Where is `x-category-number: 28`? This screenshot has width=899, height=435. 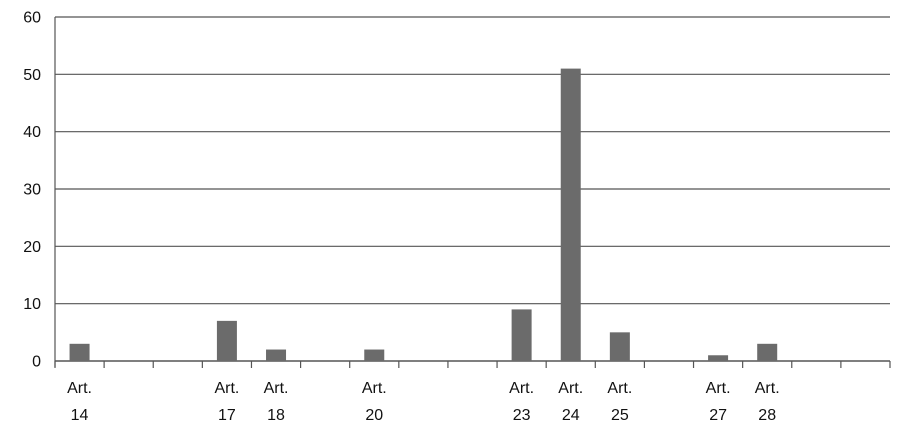
x-category-number: 28 is located at coordinates (767, 415).